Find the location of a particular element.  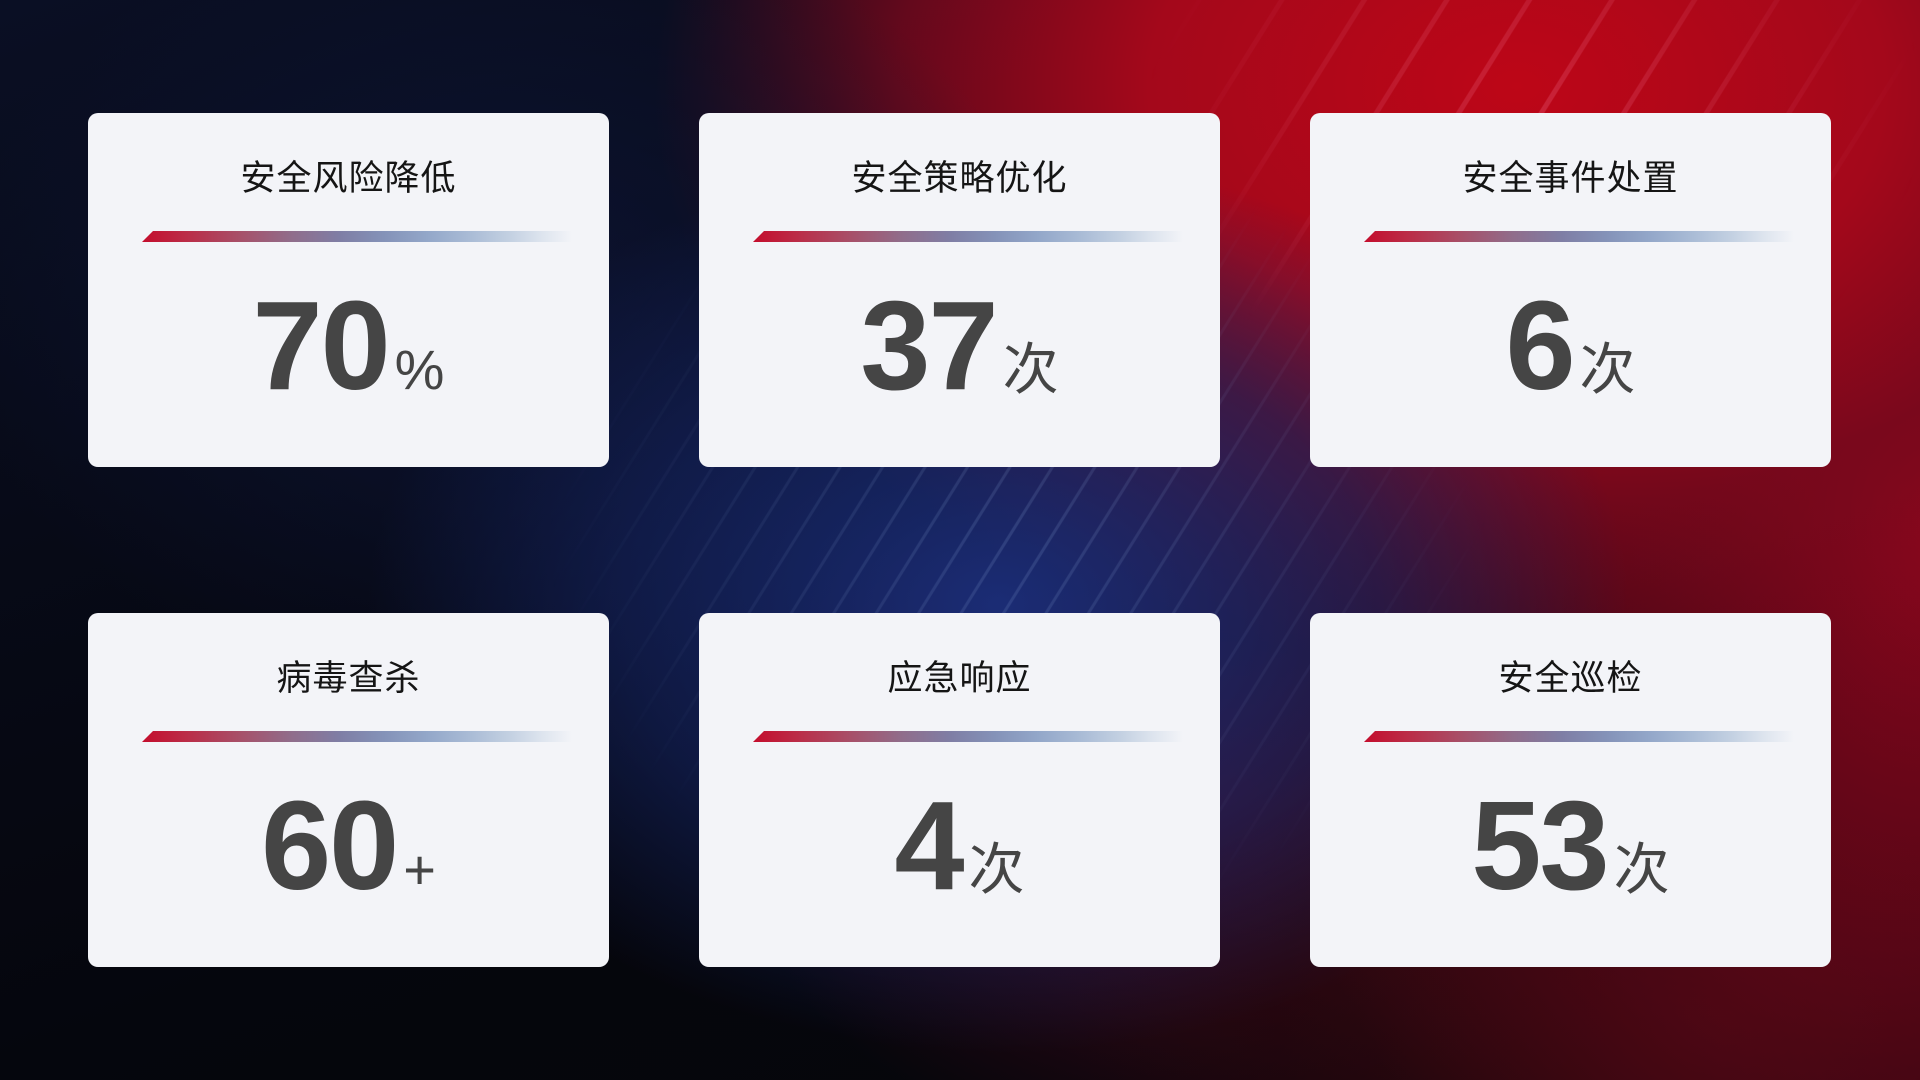

value-unit: + is located at coordinates (419, 869).